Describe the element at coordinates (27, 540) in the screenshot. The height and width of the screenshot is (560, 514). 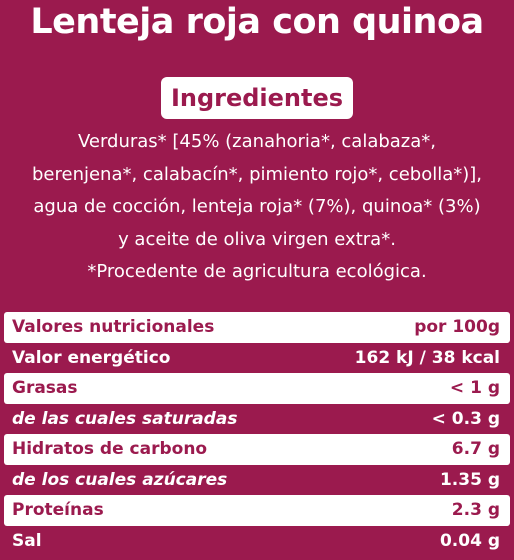
I see `nutrition-label: Sal` at that location.